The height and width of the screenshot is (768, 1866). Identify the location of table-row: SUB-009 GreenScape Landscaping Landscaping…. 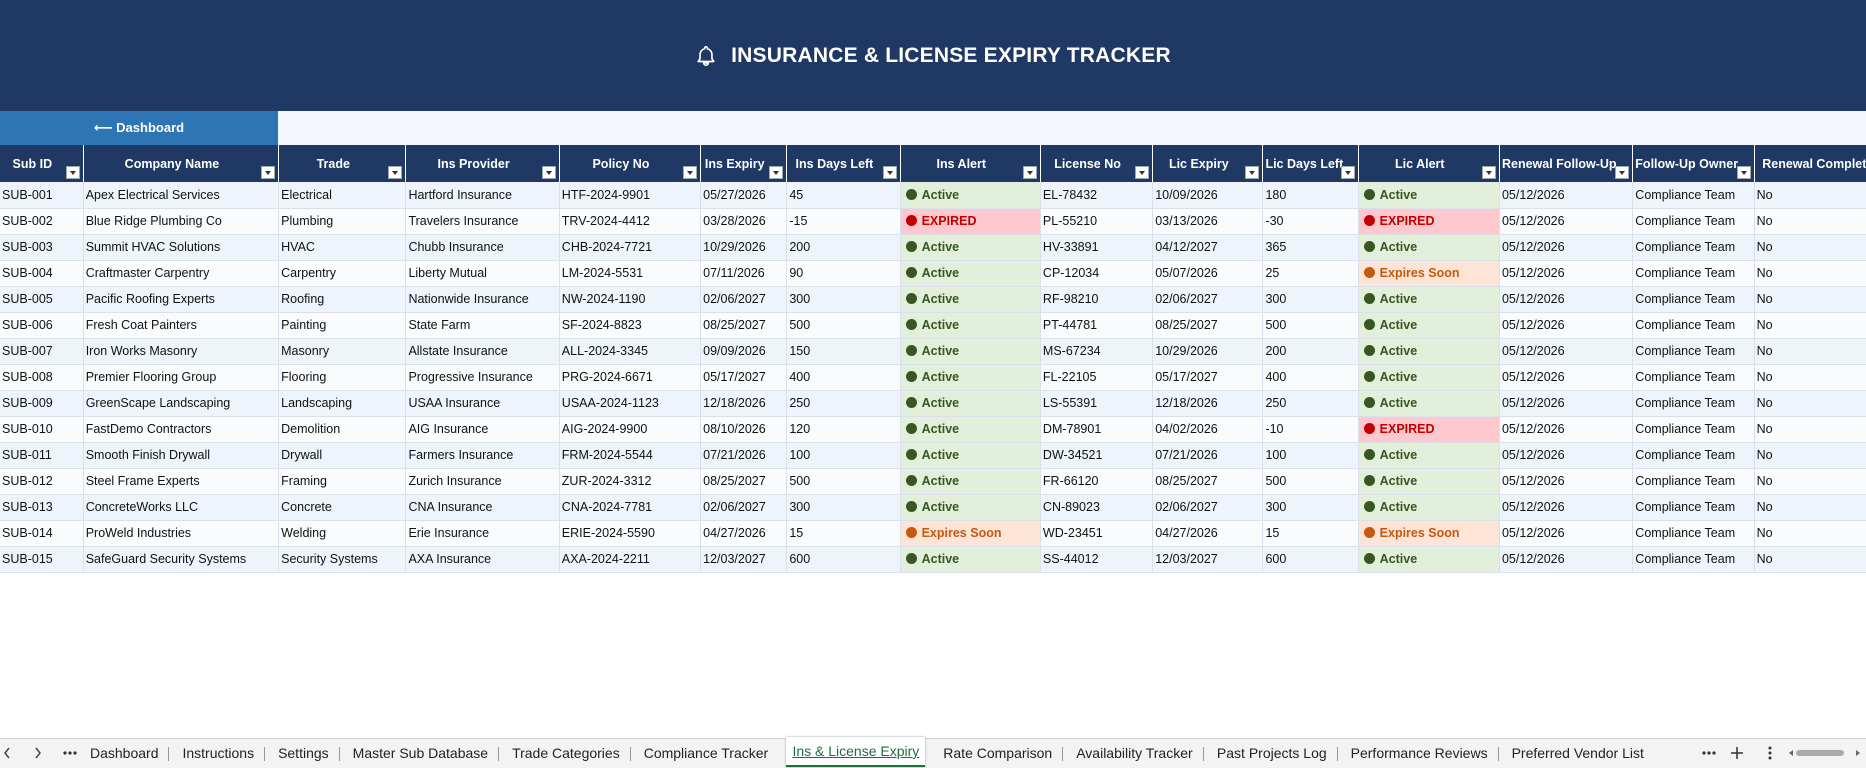
(933, 403).